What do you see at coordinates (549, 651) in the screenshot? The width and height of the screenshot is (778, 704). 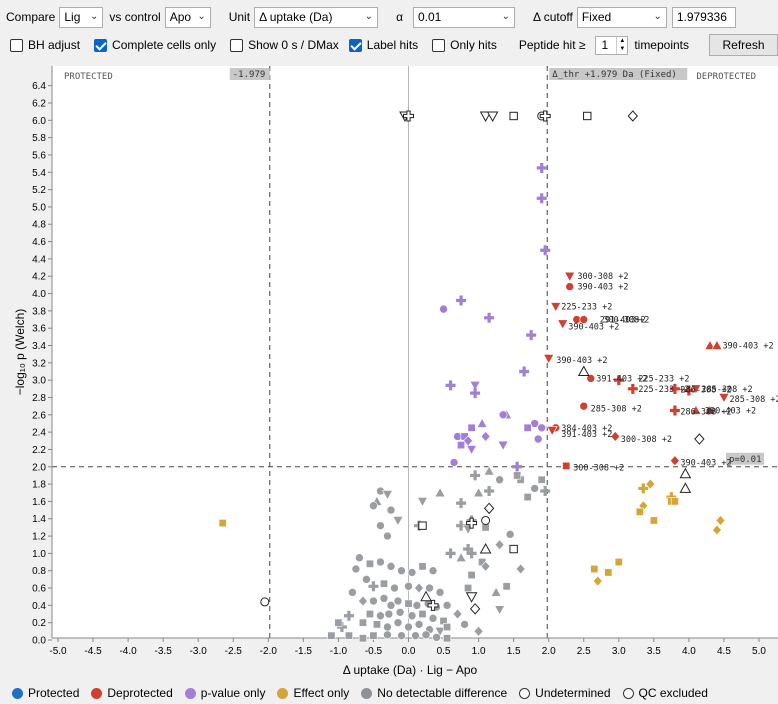 I see `x-tick-label: 2.0` at bounding box center [549, 651].